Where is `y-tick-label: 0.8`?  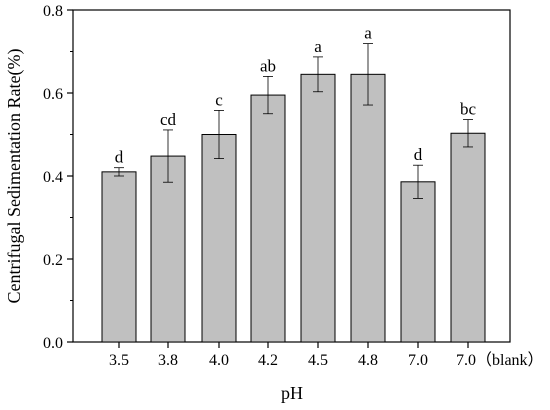 y-tick-label: 0.8 is located at coordinates (53, 11).